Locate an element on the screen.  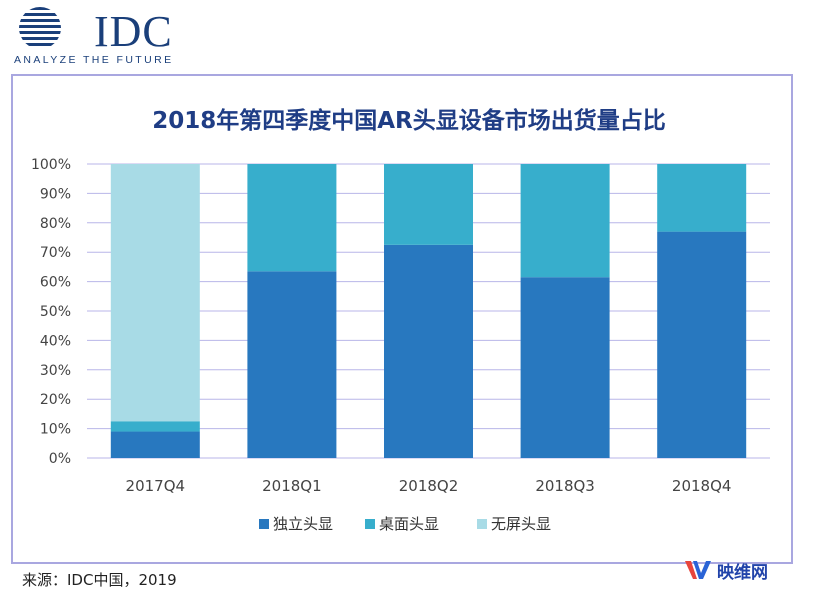
logo-wordmark: IDC is located at coordinates (133, 31).